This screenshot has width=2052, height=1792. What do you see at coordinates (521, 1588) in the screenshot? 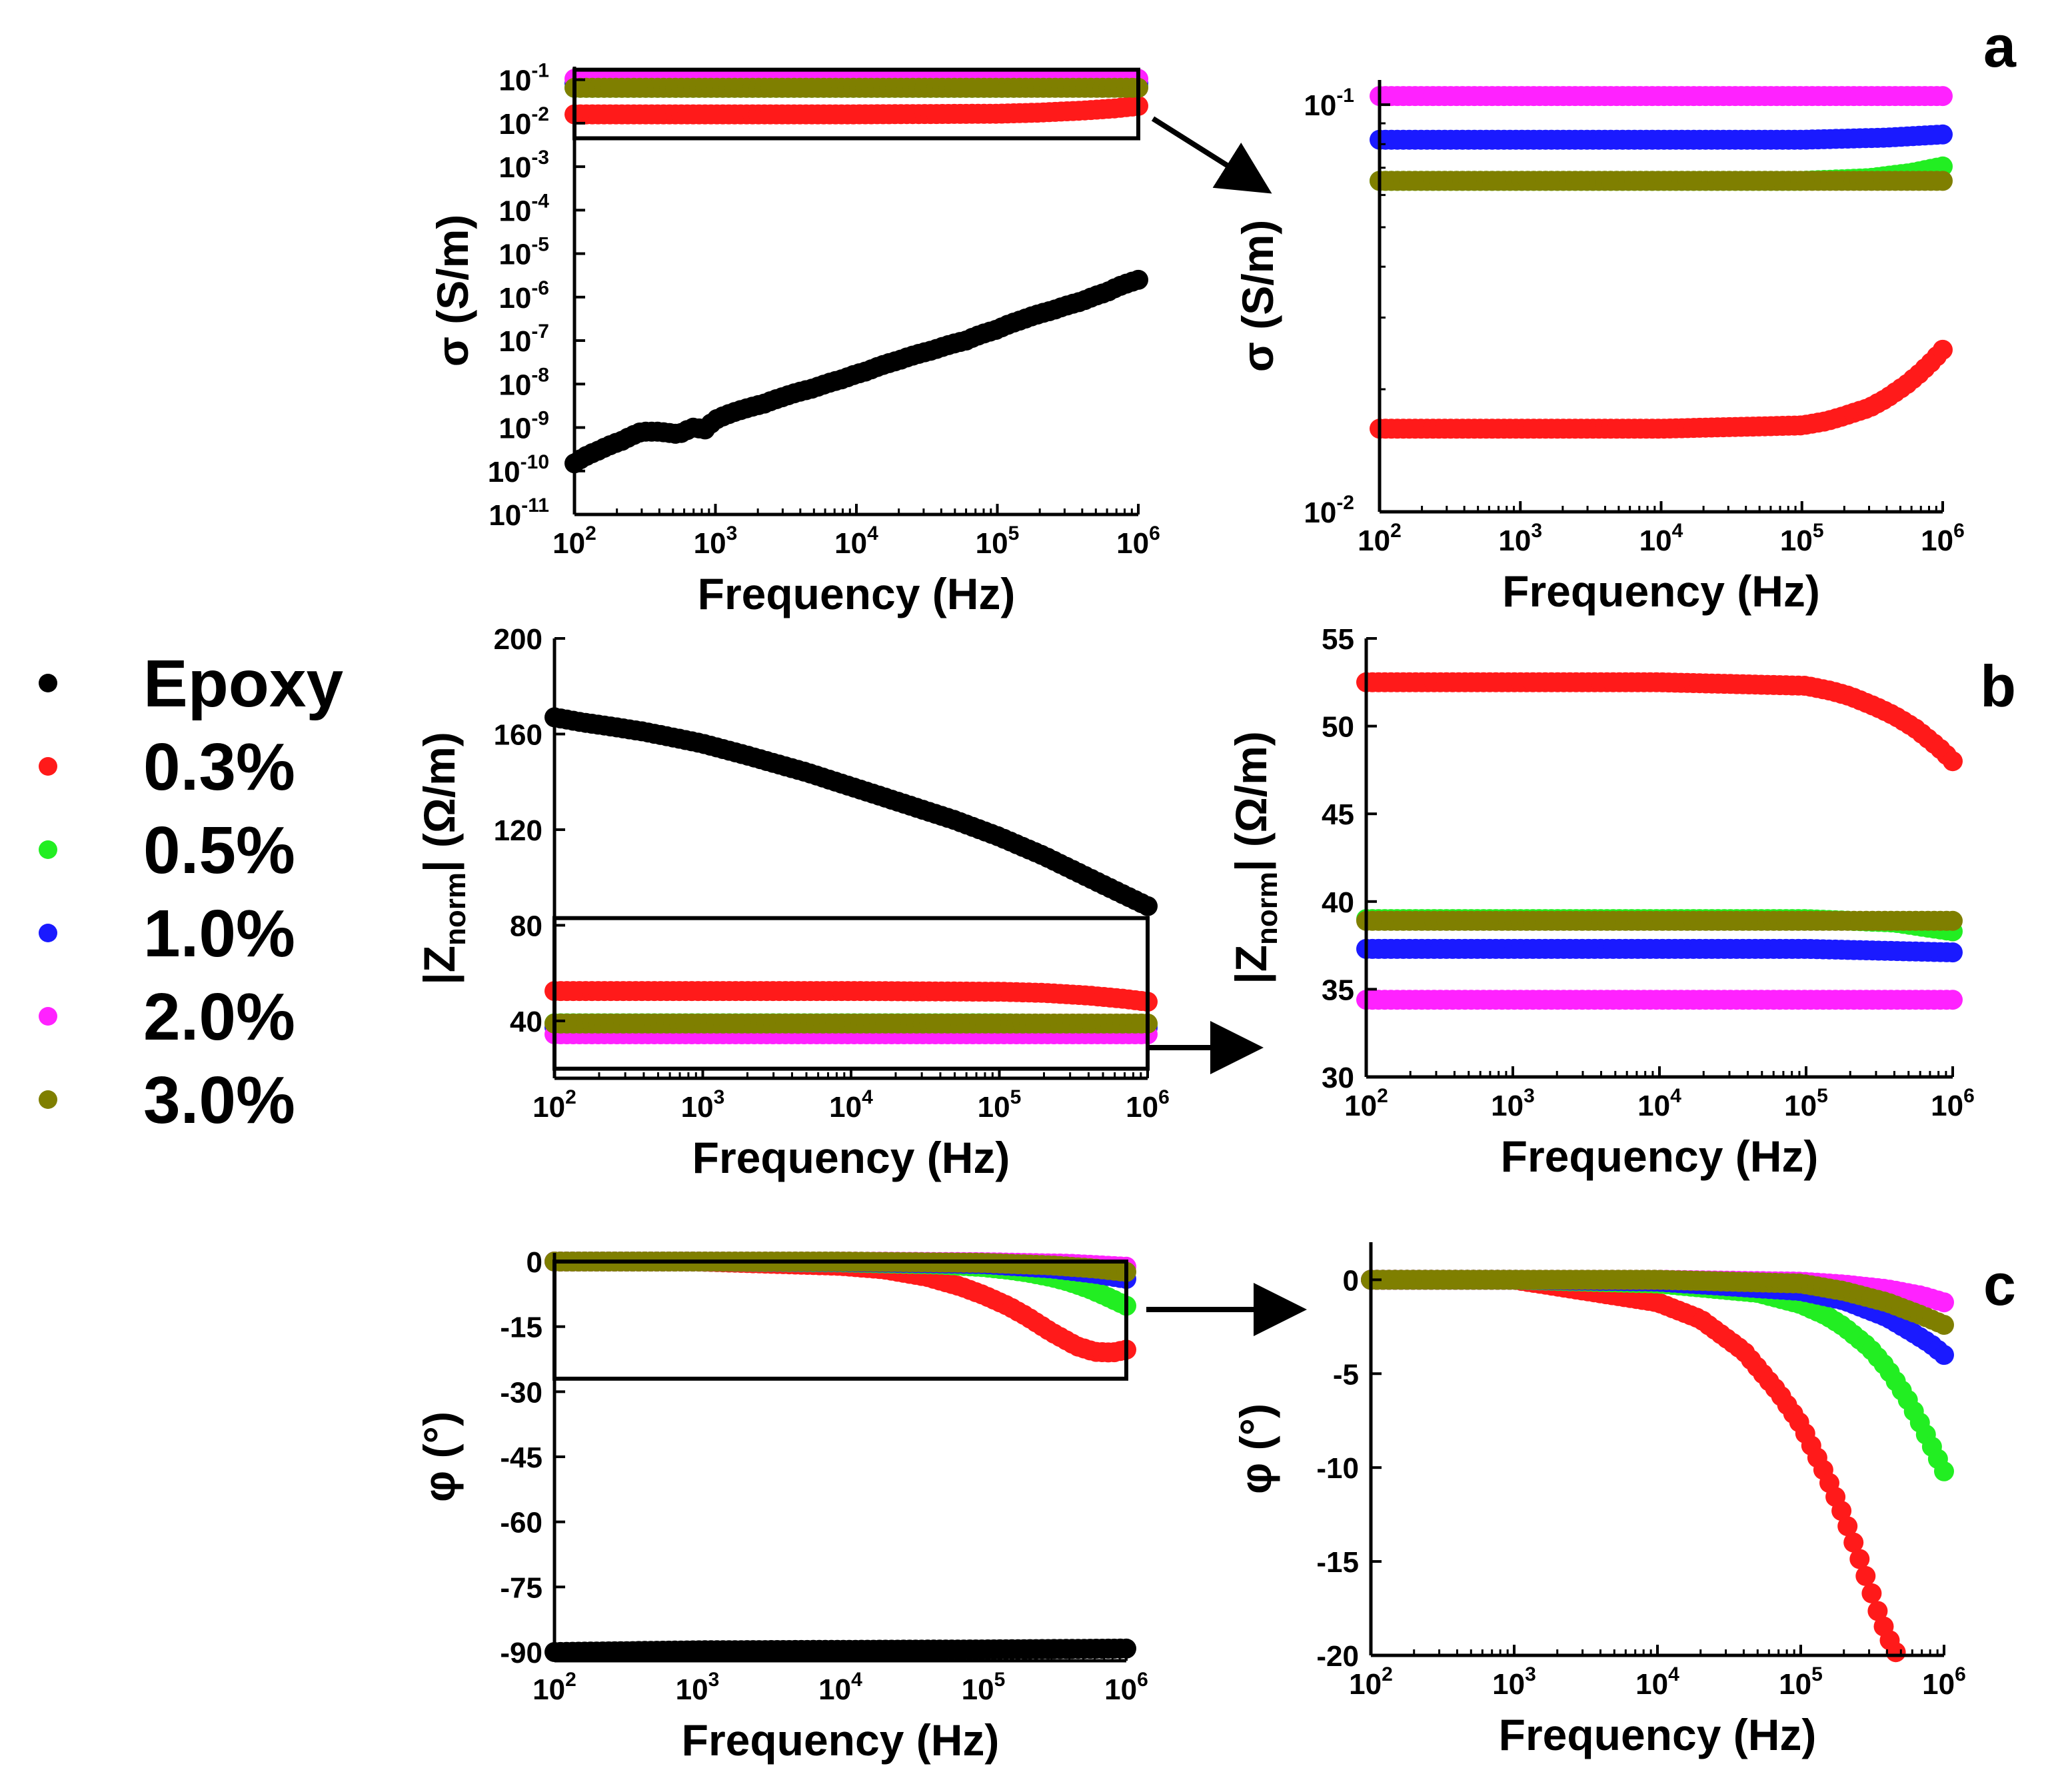
I see `y-tick-label: -75` at bounding box center [521, 1588].